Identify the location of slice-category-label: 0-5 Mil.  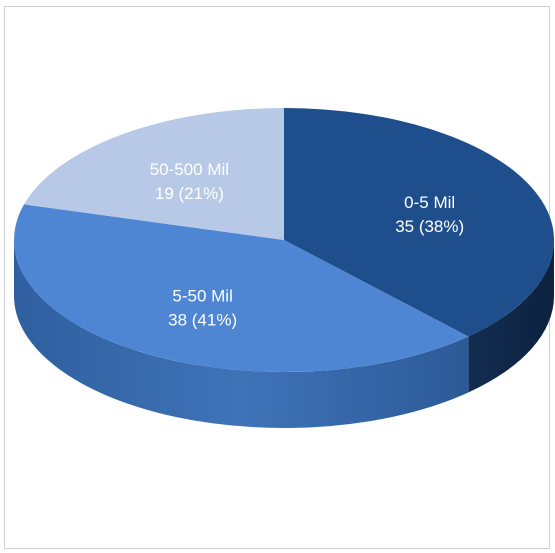
(429, 202).